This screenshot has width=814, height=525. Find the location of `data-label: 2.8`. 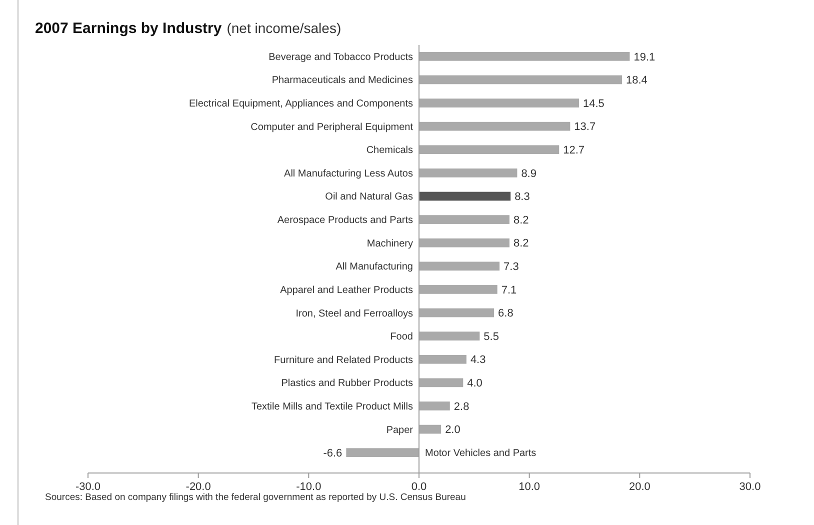

data-label: 2.8 is located at coordinates (462, 406).